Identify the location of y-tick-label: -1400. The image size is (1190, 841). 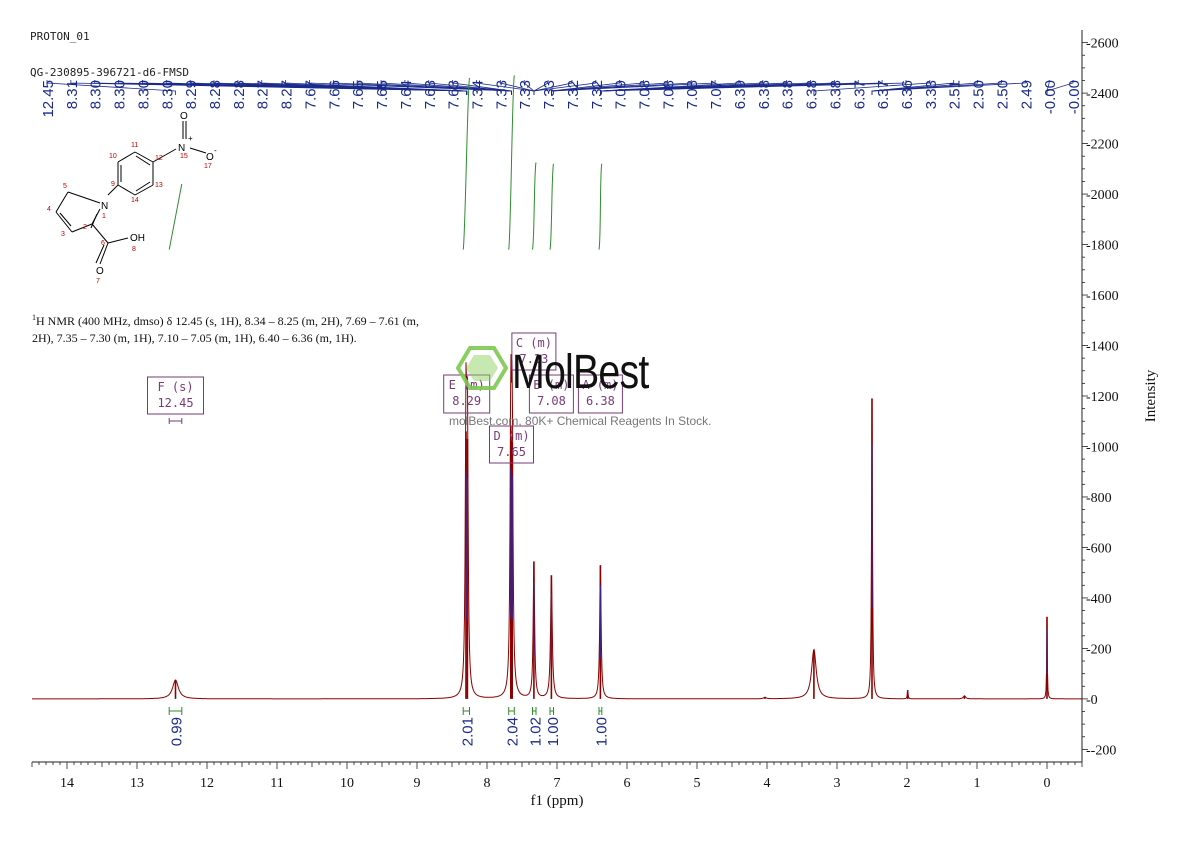
(1102, 347).